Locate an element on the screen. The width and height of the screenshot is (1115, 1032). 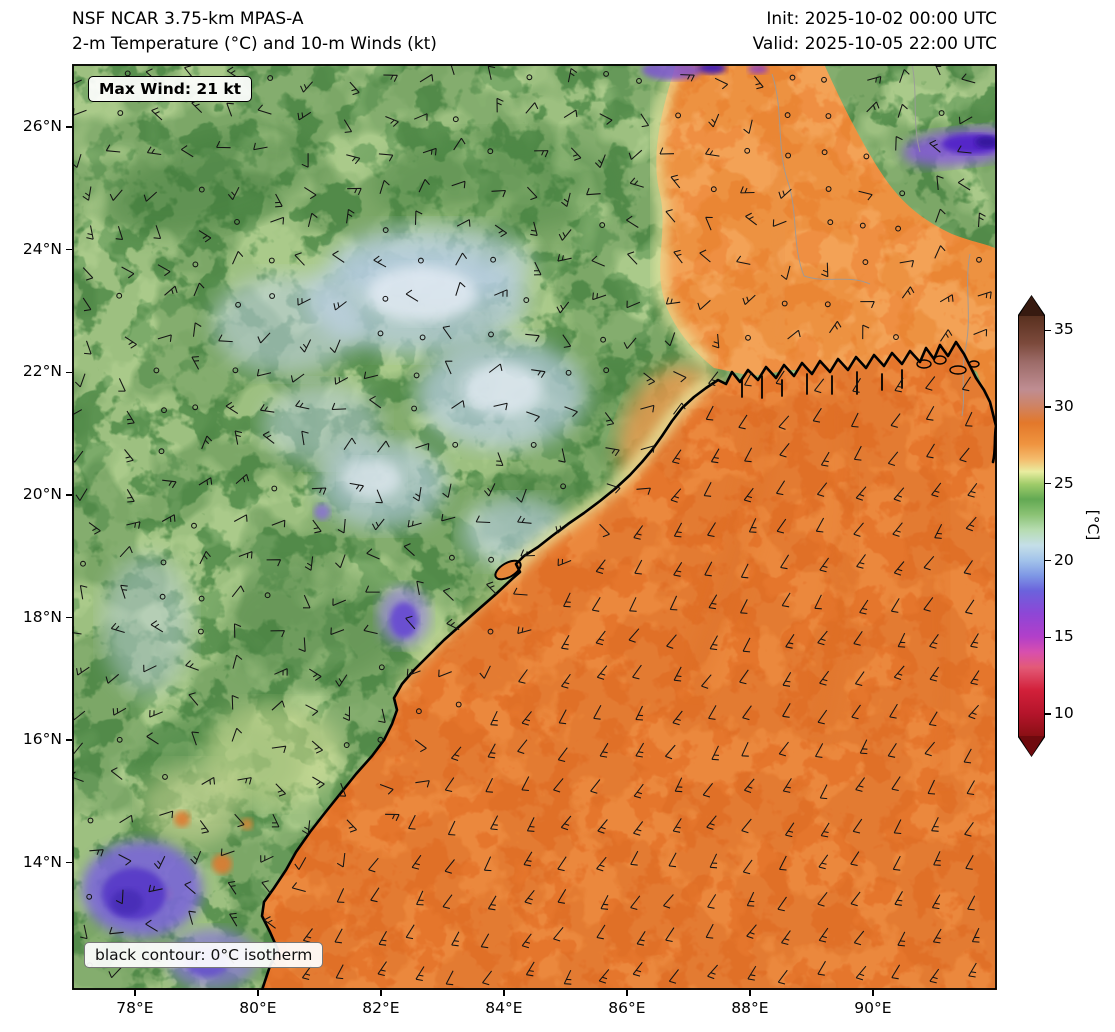
colorbar-tick-label: 15 is located at coordinates (1064, 636).